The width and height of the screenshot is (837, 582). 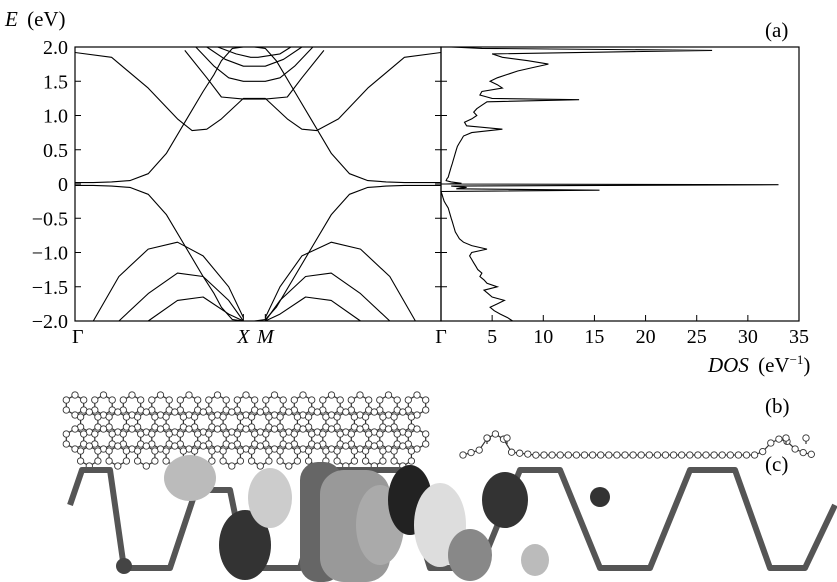 What do you see at coordinates (799, 337) in the screenshot?
I see `dos-x-tick-label: 35` at bounding box center [799, 337].